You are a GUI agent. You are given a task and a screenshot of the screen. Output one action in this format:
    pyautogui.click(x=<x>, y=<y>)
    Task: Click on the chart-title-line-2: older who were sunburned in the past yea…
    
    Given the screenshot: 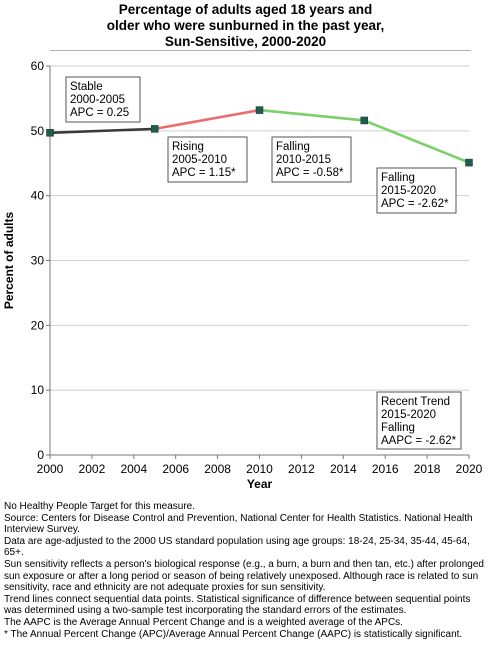 What is the action you would take?
    pyautogui.click(x=245, y=25)
    